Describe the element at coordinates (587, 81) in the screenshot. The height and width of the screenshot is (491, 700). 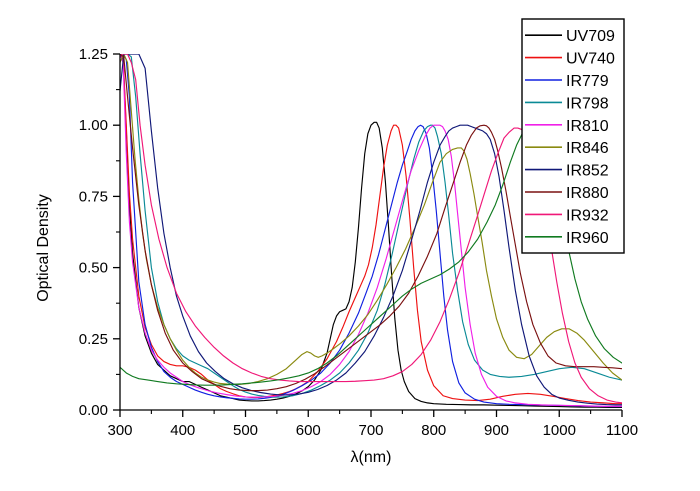
I see `legend-label-ir779: IR779` at that location.